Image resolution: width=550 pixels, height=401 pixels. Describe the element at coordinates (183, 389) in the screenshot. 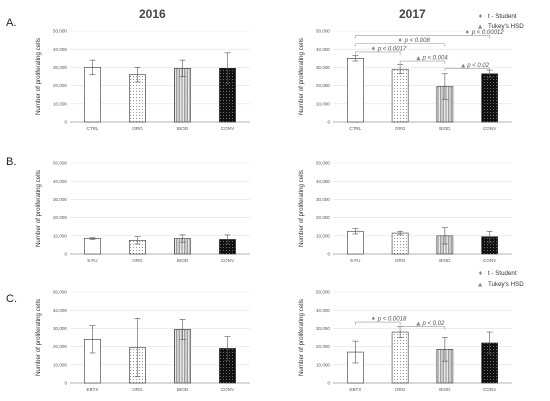

I see `panel-c-2016-category-label: BIOD` at that location.